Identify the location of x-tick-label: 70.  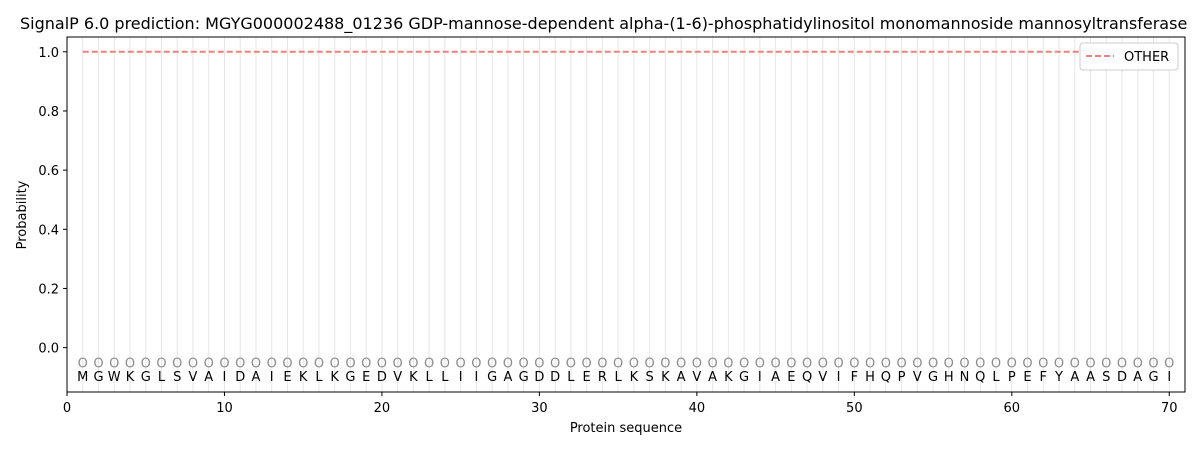
(1169, 408).